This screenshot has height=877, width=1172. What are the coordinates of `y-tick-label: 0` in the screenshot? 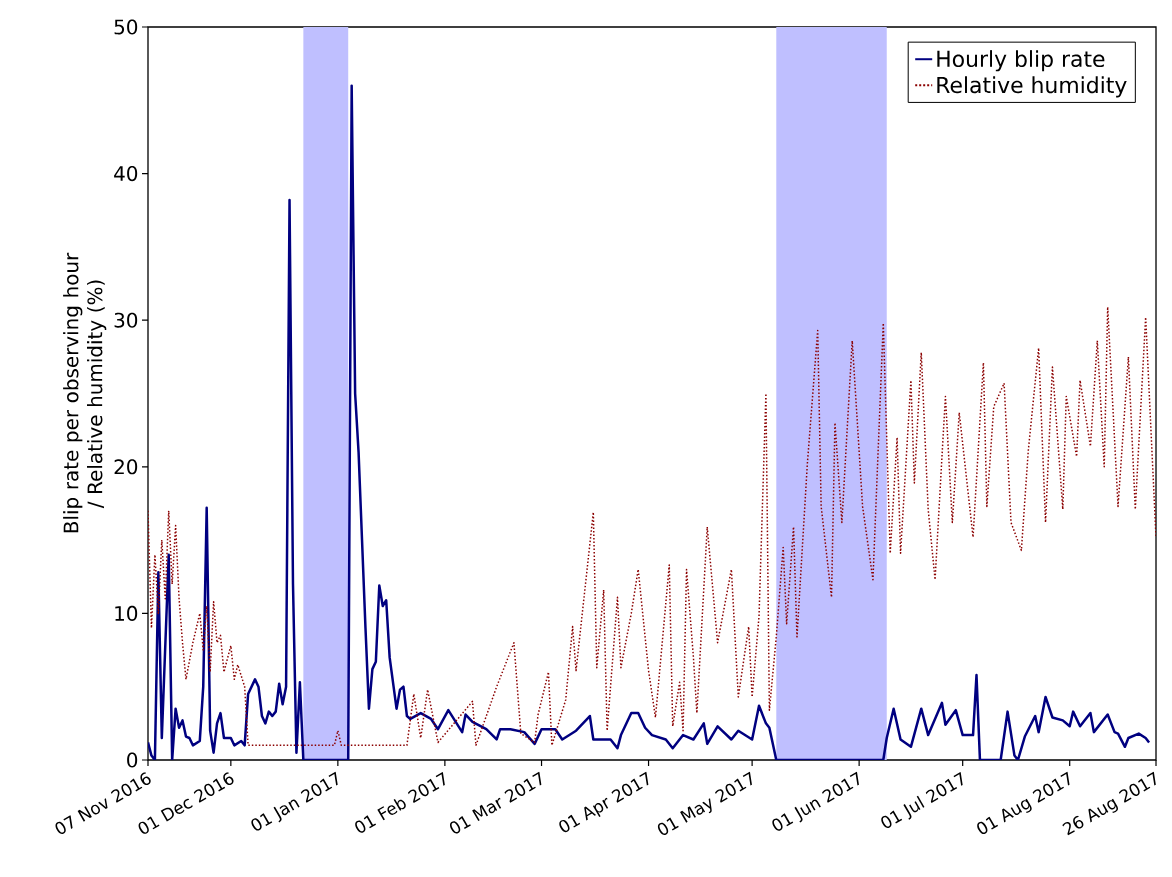 It's located at (132, 760).